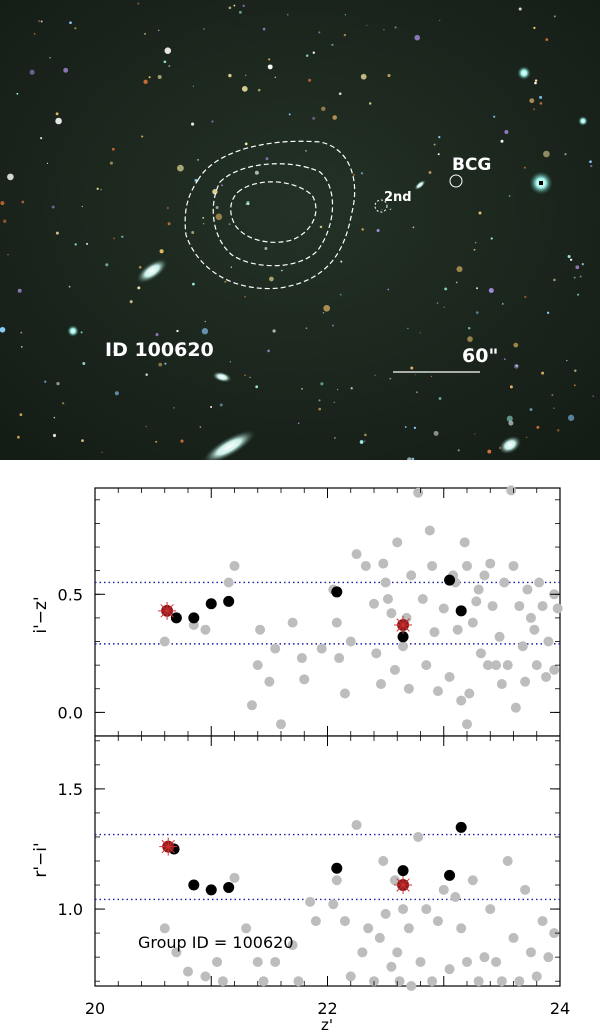 The image size is (600, 1035). What do you see at coordinates (480, 356) in the screenshot?
I see `scale-label: 60"` at bounding box center [480, 356].